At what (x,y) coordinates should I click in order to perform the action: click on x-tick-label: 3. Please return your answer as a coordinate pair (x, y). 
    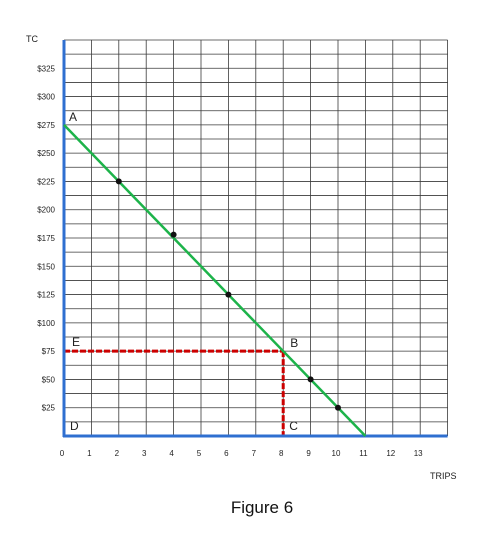
    Looking at the image, I should click on (144, 453).